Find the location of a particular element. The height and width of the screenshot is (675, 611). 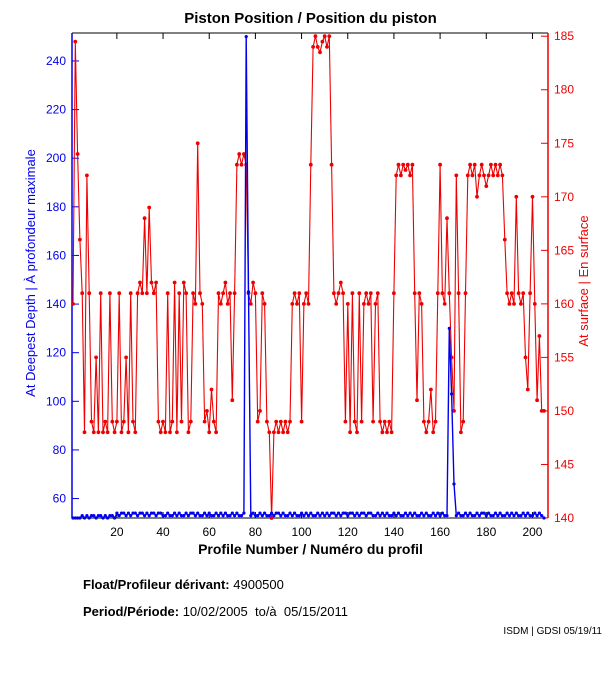

right-tick-label: 185 is located at coordinates (564, 36).